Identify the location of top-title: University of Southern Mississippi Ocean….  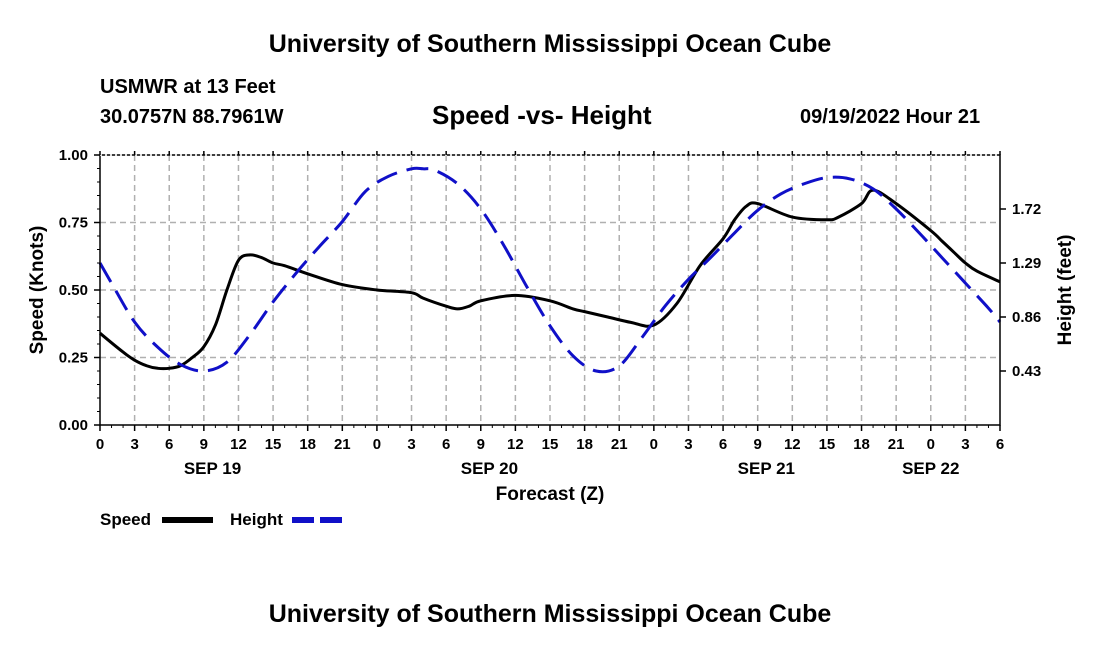
(550, 44).